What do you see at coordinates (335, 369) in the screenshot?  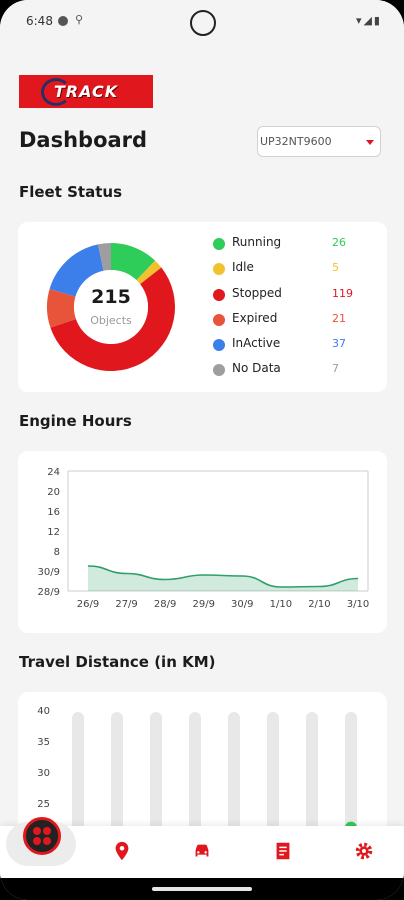 I see `legend-count: 7` at bounding box center [335, 369].